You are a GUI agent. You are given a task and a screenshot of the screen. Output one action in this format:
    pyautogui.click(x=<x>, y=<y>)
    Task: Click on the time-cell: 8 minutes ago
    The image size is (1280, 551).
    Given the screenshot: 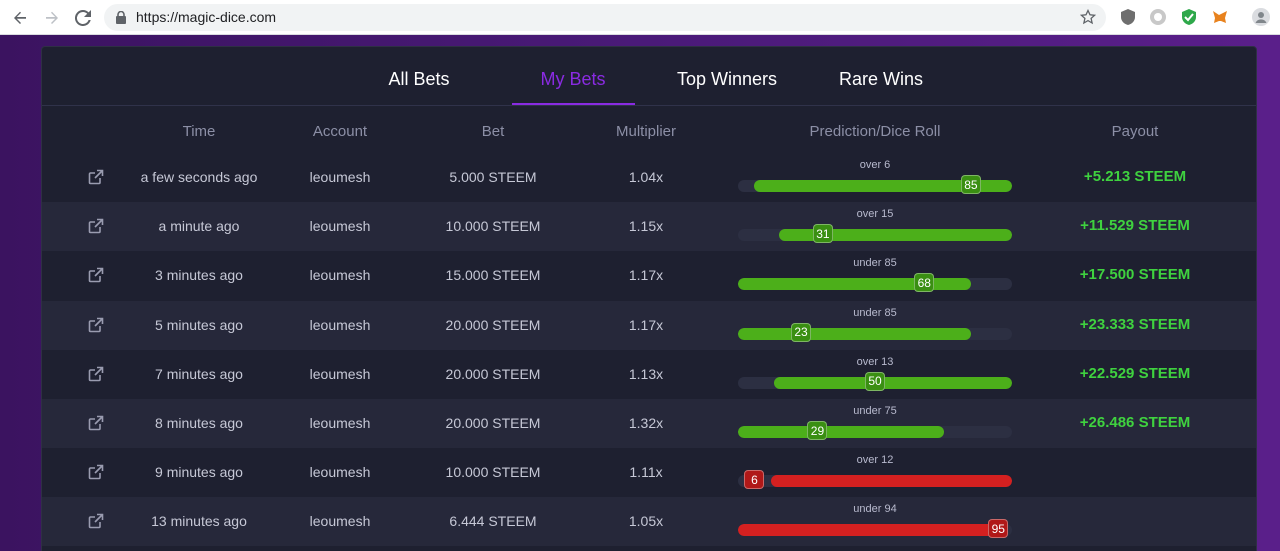 What is the action you would take?
    pyautogui.click(x=199, y=423)
    